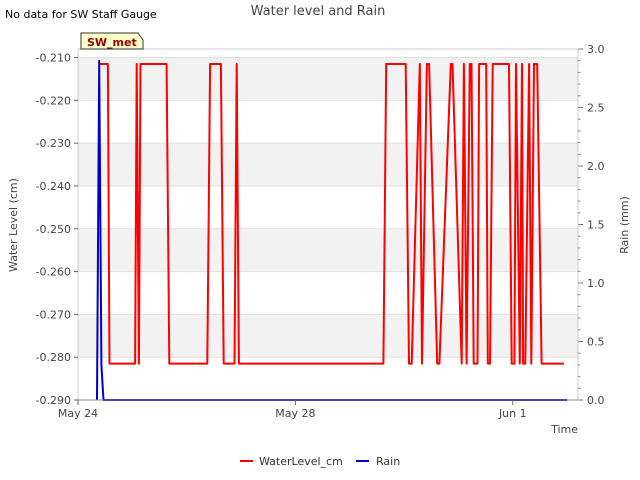 The image size is (640, 480). What do you see at coordinates (53, 229) in the screenshot?
I see `y-left-tick-label: -0.250` at bounding box center [53, 229].